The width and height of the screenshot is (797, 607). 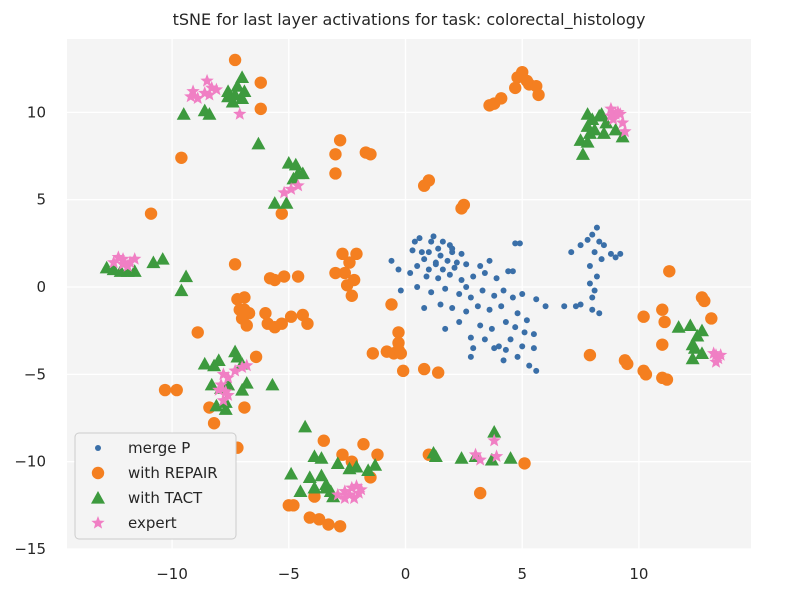 I want to click on x-tick-label: −10, so click(x=172, y=574).